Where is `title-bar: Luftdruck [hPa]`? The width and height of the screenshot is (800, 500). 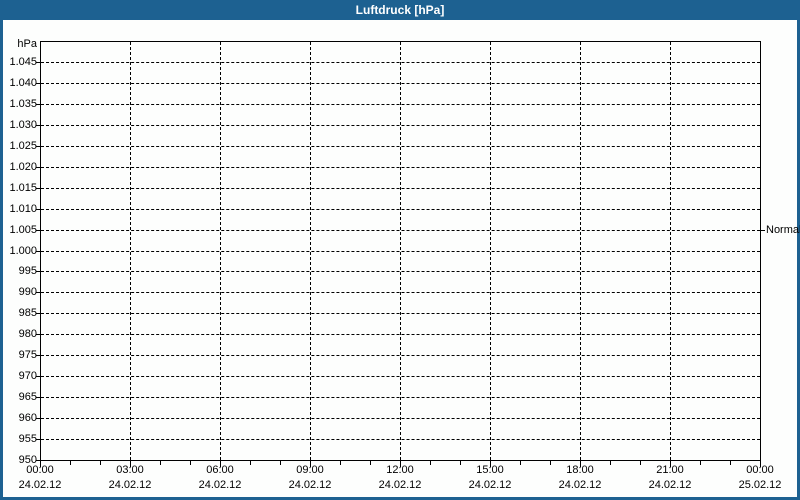 title-bar: Luftdruck [hPa] is located at coordinates (400, 10).